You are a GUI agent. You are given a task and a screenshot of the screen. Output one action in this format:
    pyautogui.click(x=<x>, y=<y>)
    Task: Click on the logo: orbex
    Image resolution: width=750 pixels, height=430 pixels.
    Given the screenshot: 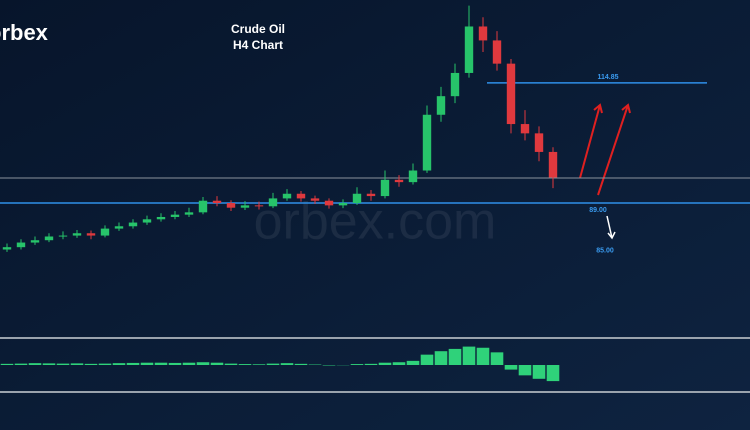 What is the action you would take?
    pyautogui.click(x=24, y=32)
    